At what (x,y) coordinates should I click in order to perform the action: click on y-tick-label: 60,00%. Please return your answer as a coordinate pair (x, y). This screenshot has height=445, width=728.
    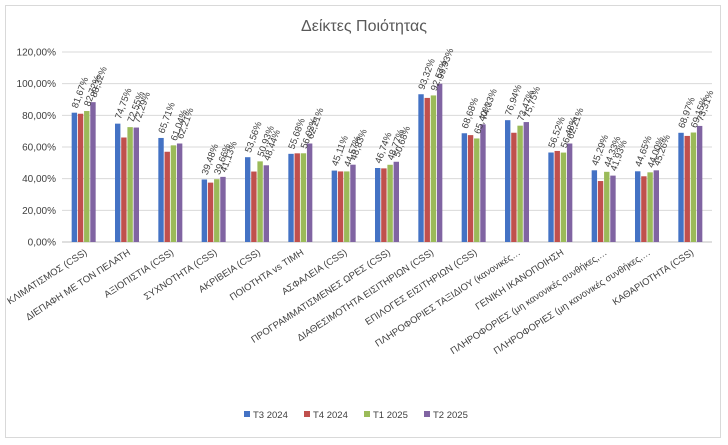
    Looking at the image, I should click on (39, 148).